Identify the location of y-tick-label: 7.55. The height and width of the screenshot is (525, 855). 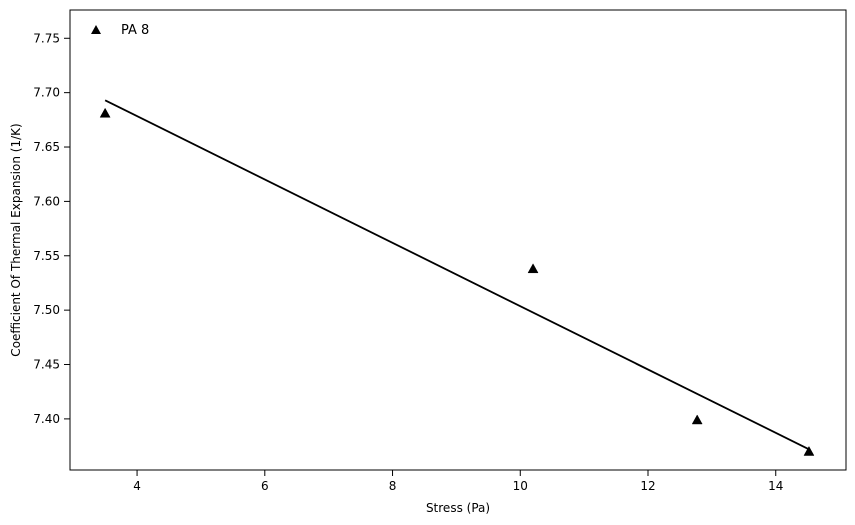
(46, 256).